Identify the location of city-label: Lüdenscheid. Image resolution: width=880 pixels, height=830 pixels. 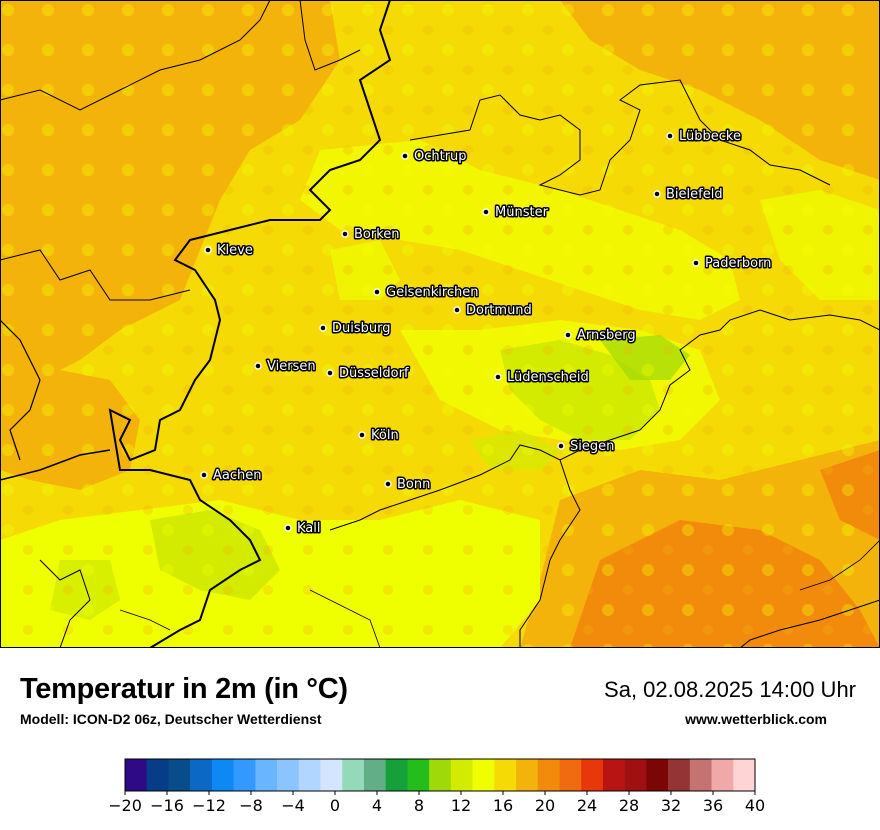
(548, 377).